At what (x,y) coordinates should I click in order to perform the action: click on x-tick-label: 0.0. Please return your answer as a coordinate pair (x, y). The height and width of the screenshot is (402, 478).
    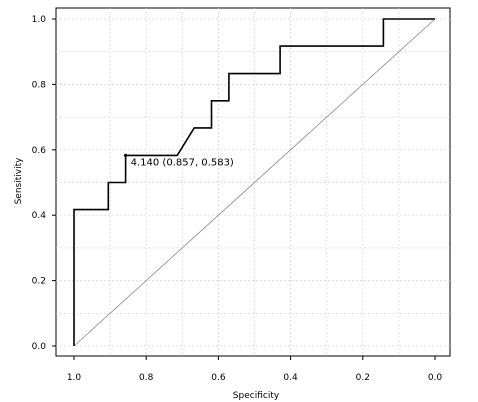
    Looking at the image, I should click on (435, 378).